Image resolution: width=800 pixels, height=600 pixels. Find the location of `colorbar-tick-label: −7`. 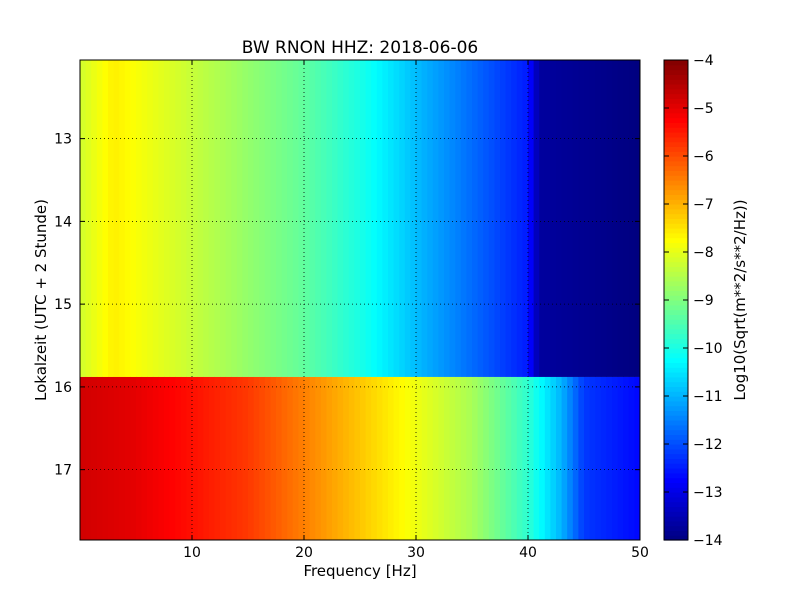

colorbar-tick-label: −7 is located at coordinates (703, 205).